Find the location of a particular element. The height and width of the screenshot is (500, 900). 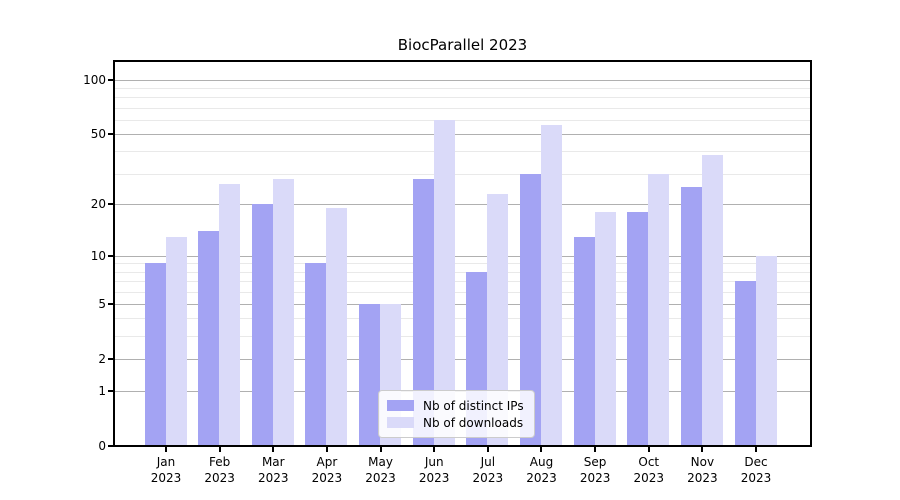

bar-downloads-Mar is located at coordinates (283, 312).